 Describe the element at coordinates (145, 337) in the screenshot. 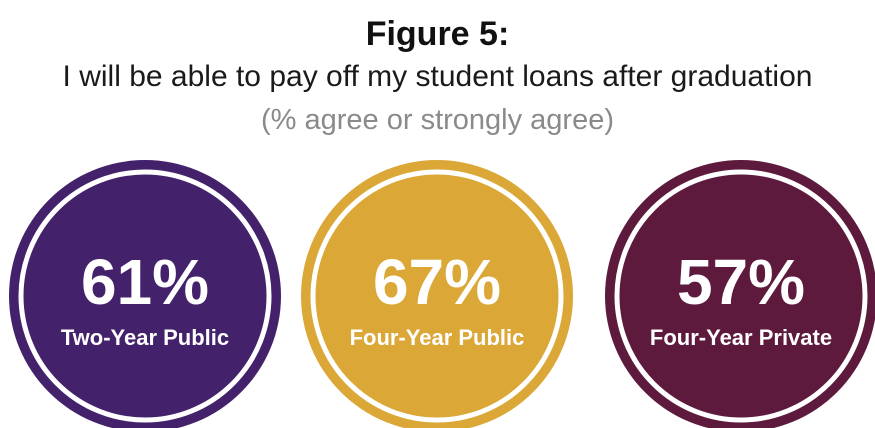

I see `stat-category-label: Two-Year Public` at that location.